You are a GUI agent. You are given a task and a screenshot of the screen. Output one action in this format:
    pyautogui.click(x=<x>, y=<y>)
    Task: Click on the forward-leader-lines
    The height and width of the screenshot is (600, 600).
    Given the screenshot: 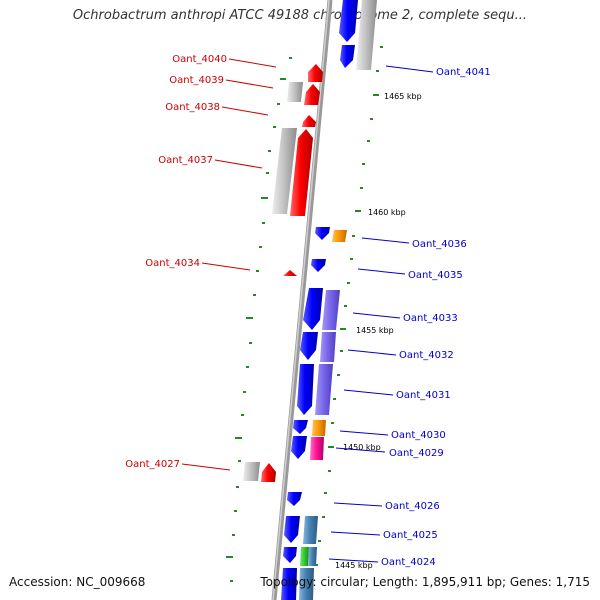 What is the action you would take?
    pyautogui.click(x=229, y=264)
    